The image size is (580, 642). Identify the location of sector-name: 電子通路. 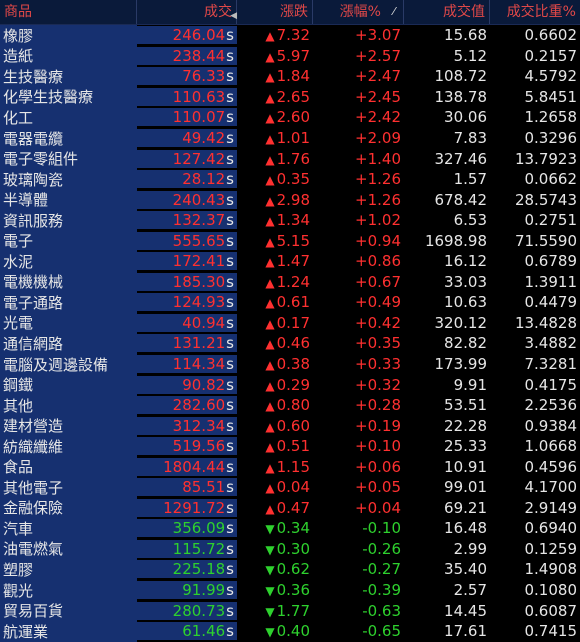
(68, 302).